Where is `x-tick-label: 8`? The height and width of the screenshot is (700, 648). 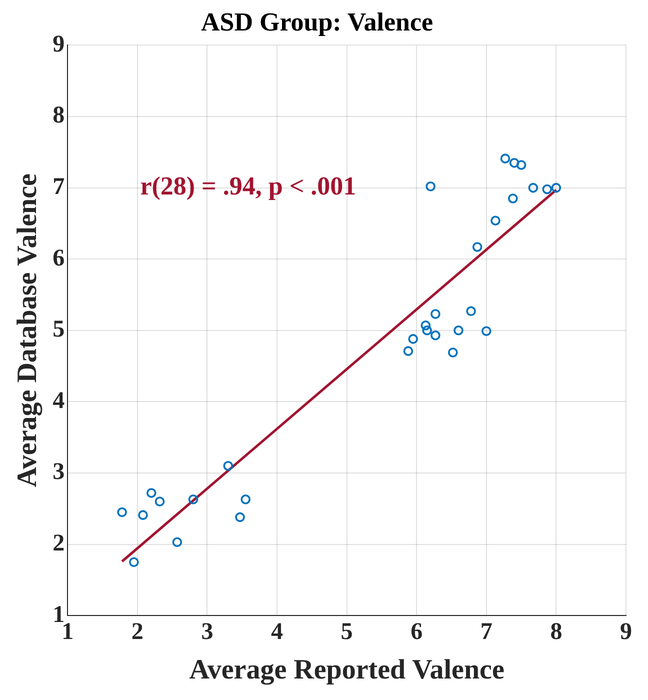
x-tick-label: 8 is located at coordinates (556, 632).